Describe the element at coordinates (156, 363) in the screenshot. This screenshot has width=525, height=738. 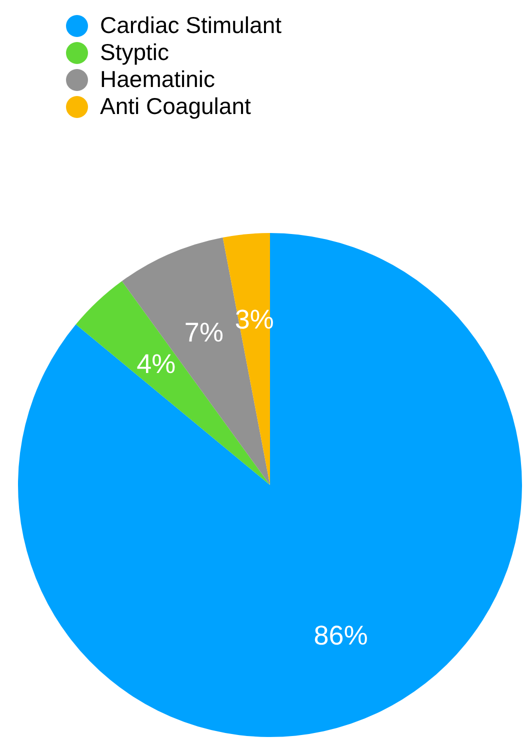
I see `data-label: 4%` at that location.